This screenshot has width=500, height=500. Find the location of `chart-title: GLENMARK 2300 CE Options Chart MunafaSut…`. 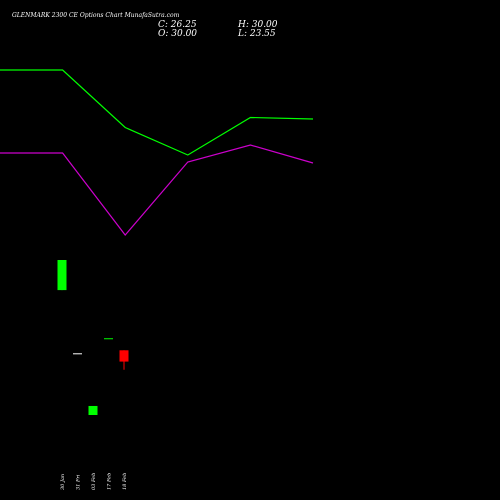

chart-title: GLENMARK 2300 CE Options Chart MunafaSut… is located at coordinates (96, 15).